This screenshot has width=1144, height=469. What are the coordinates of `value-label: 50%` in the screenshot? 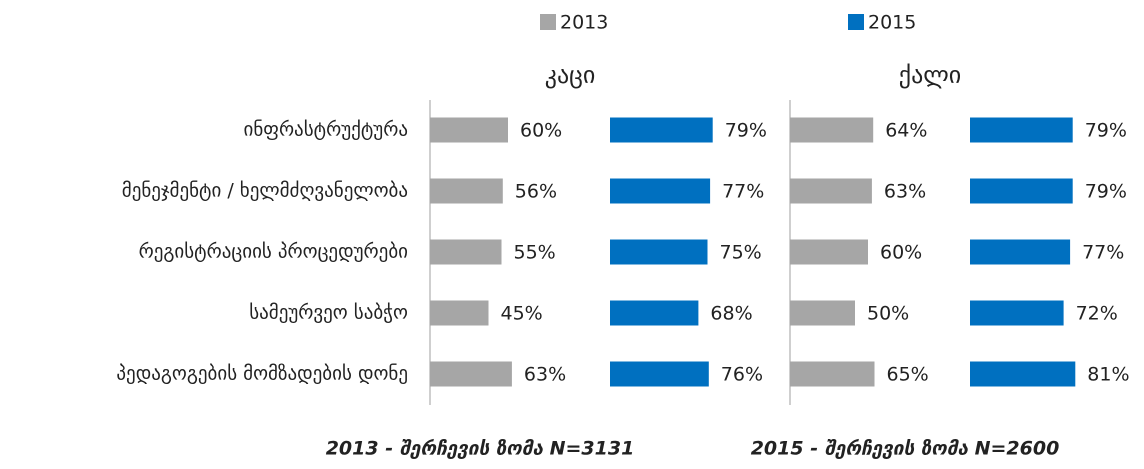 It's located at (888, 314).